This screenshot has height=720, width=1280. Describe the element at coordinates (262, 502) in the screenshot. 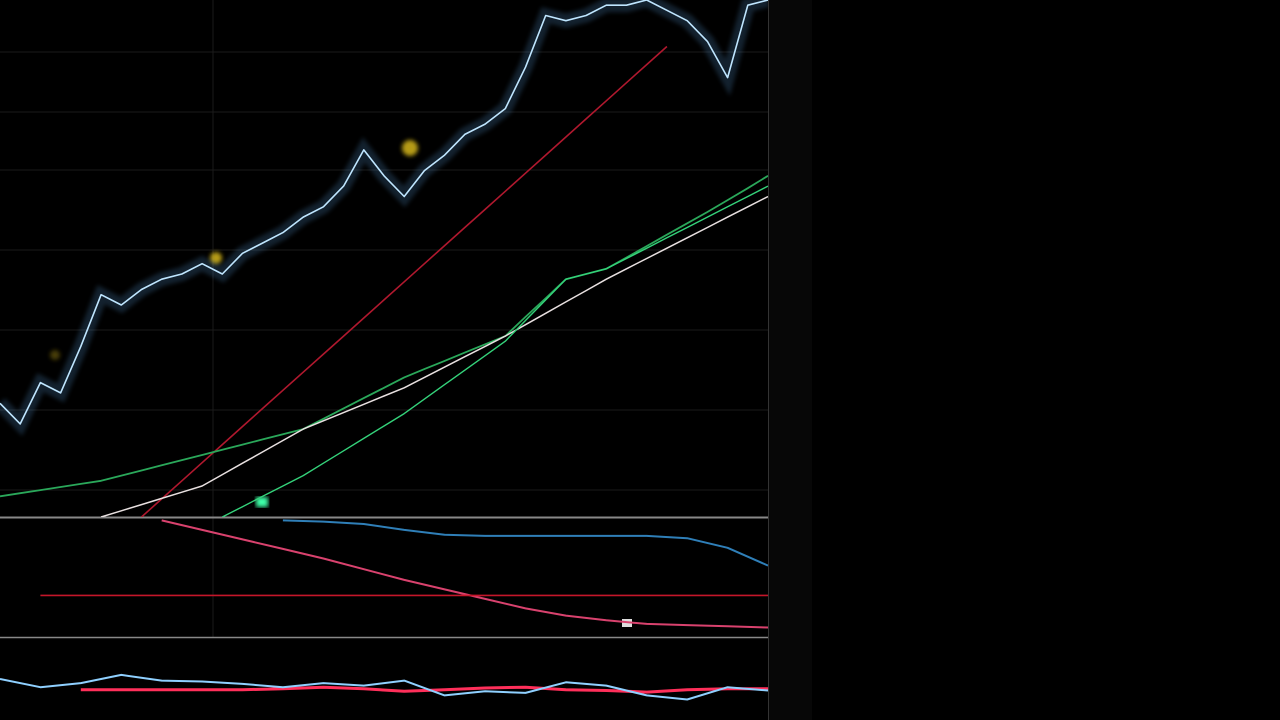

I see `marker` at that location.